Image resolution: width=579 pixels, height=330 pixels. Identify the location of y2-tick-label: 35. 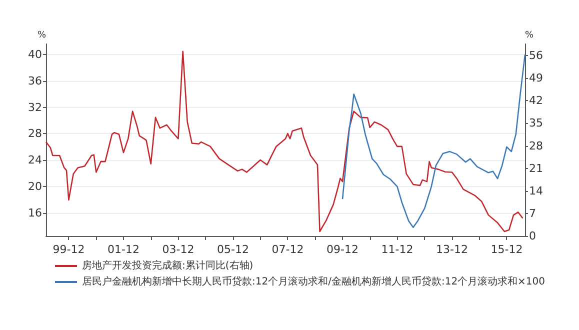
(536, 123).